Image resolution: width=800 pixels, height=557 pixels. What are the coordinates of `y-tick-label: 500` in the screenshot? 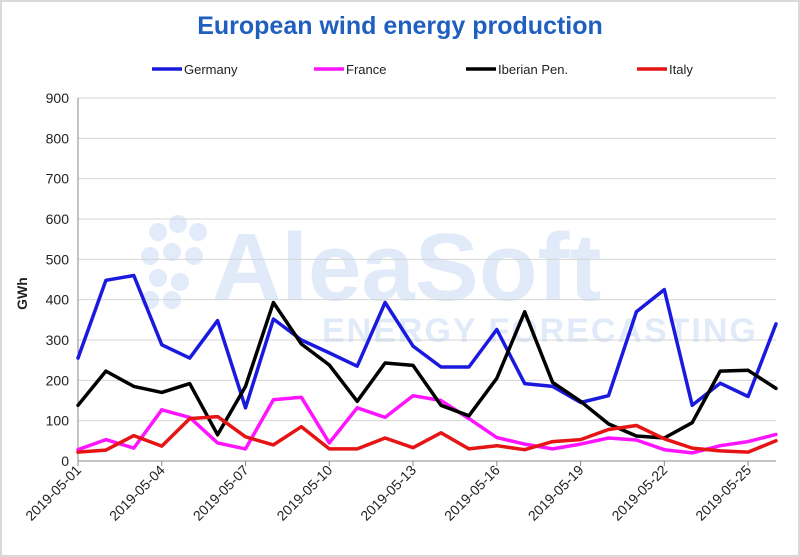 It's located at (58, 259).